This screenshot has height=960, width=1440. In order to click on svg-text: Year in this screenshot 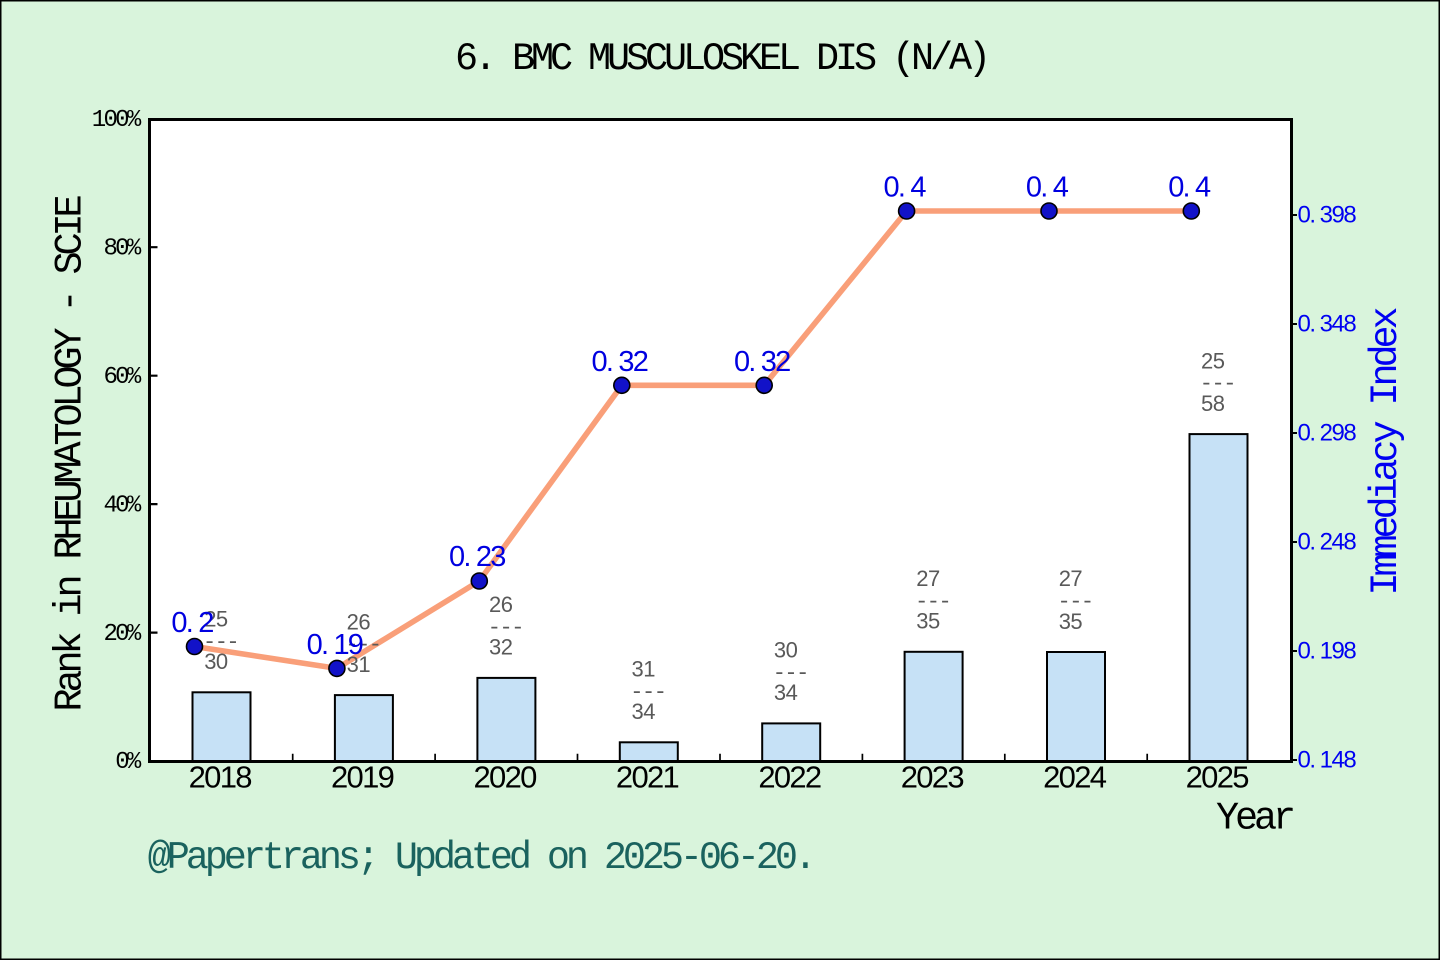, I will do `click(1254, 819)`.